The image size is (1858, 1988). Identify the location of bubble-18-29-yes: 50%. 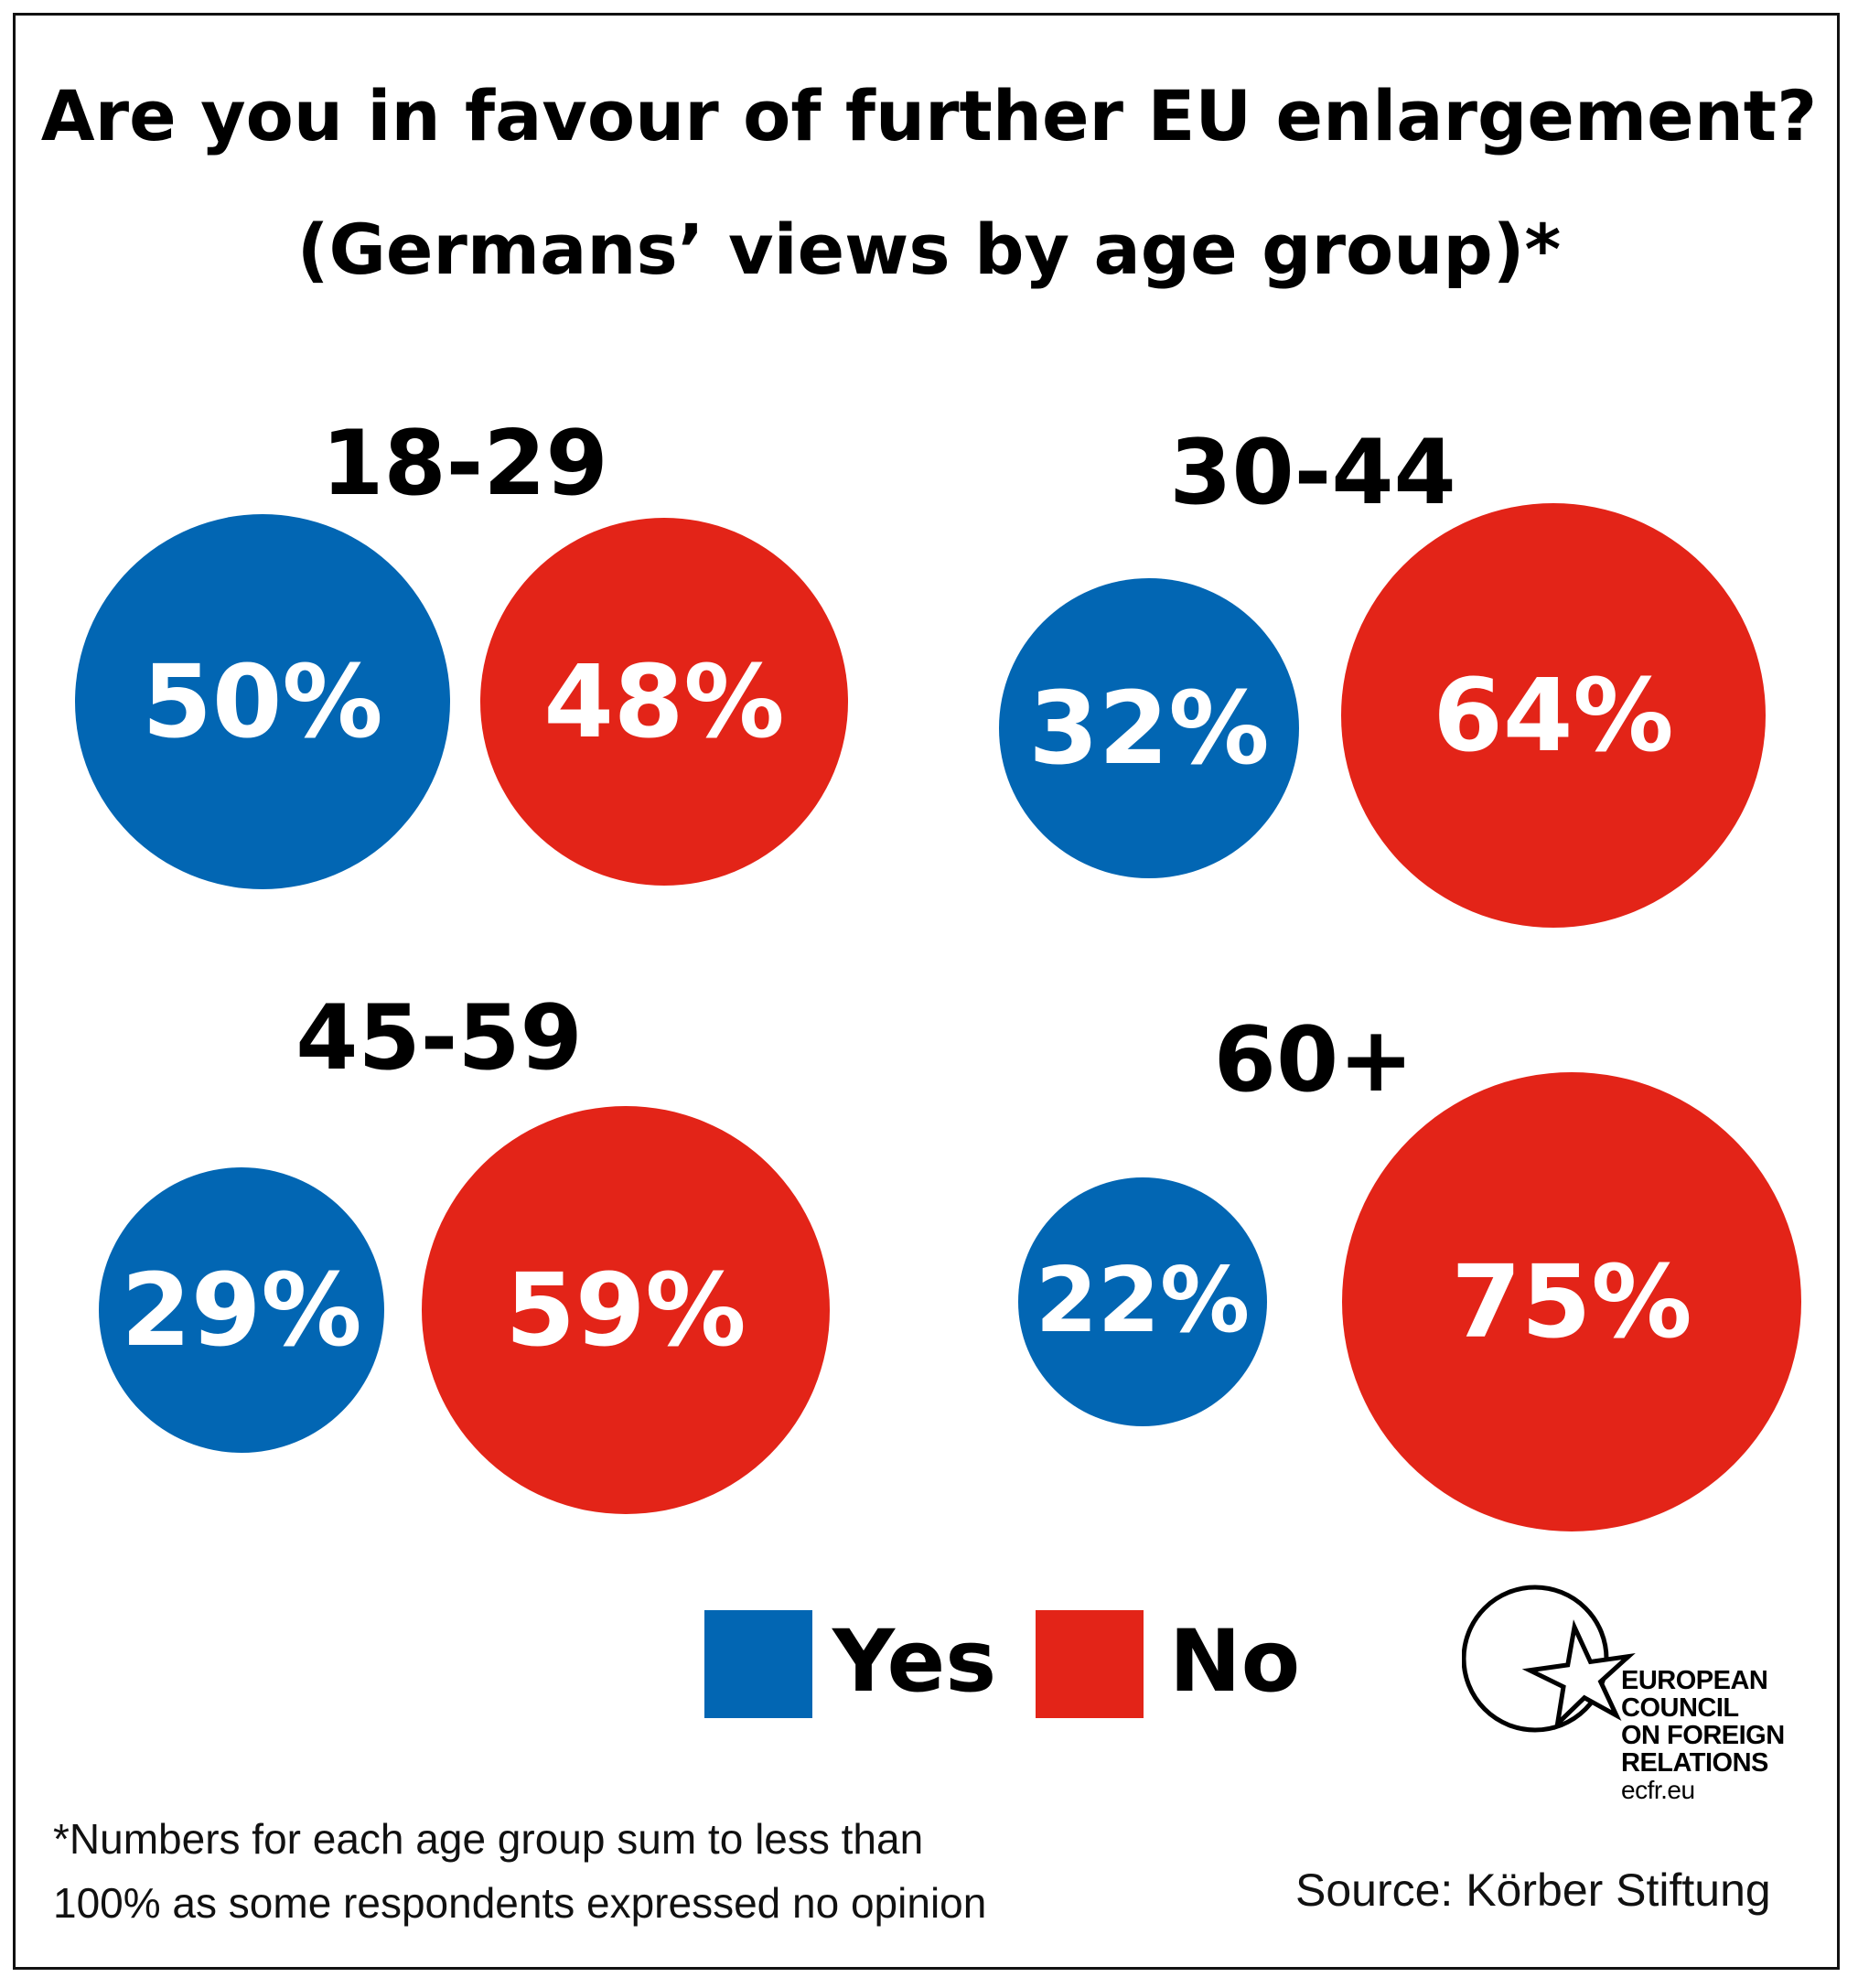
(262, 702).